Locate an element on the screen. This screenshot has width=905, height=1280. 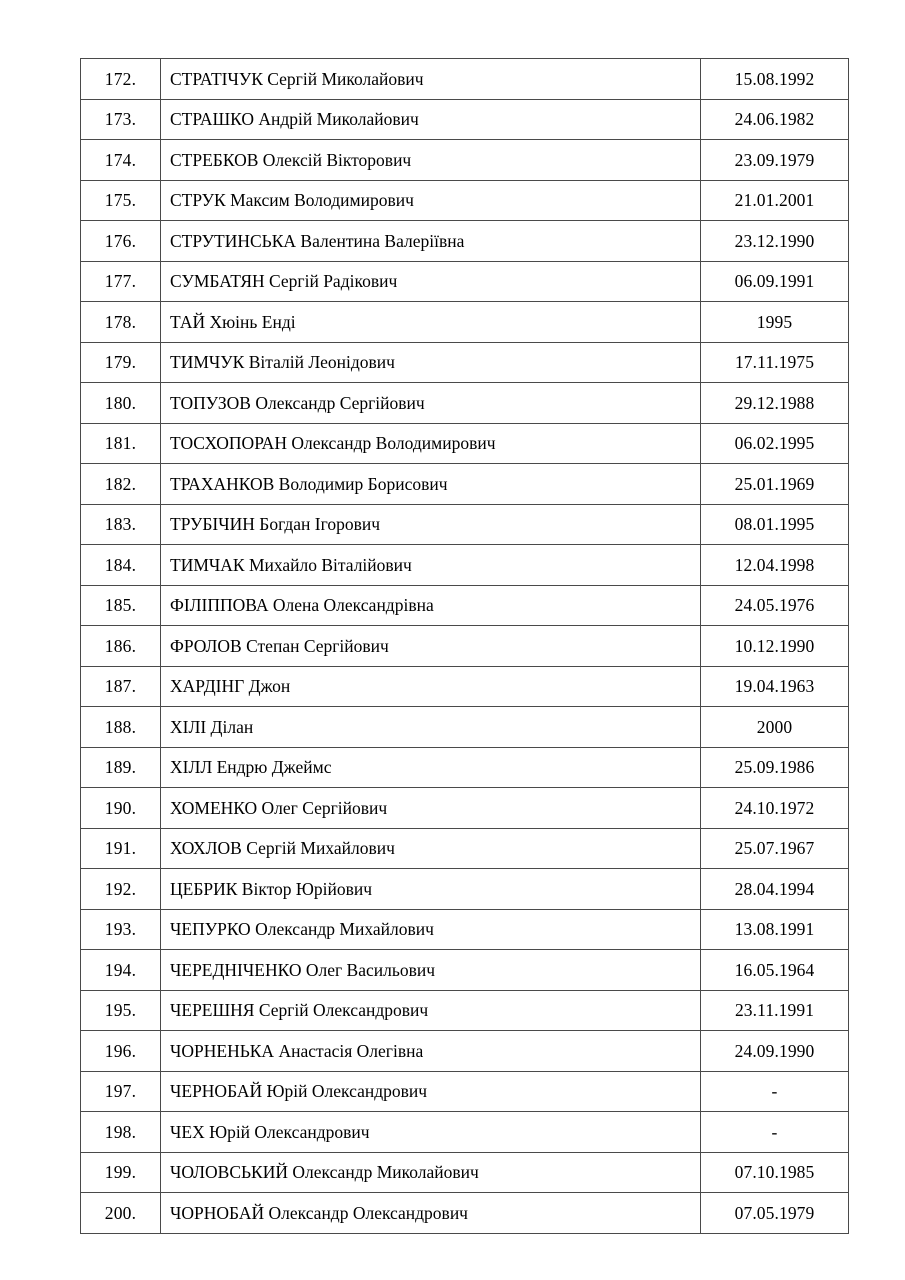
row-name-cell: ЧЕРЕДНІЧЕНКО Олег Васильович is located at coordinates (430, 970).